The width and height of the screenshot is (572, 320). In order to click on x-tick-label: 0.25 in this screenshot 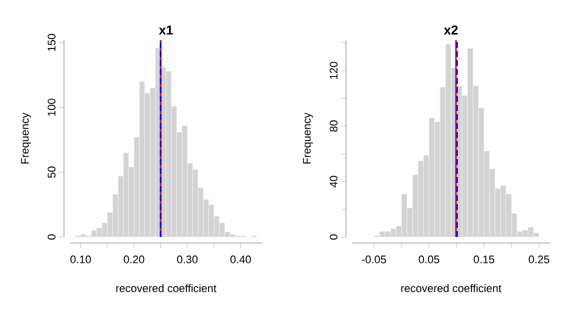, I will do `click(539, 260)`.